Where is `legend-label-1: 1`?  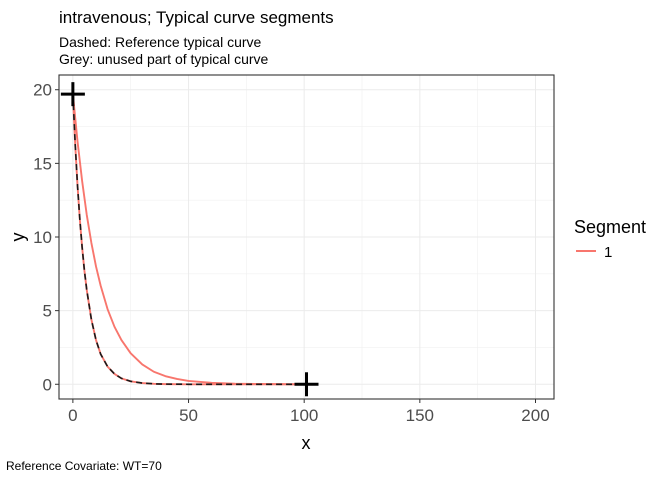 legend-label-1: 1 is located at coordinates (608, 252).